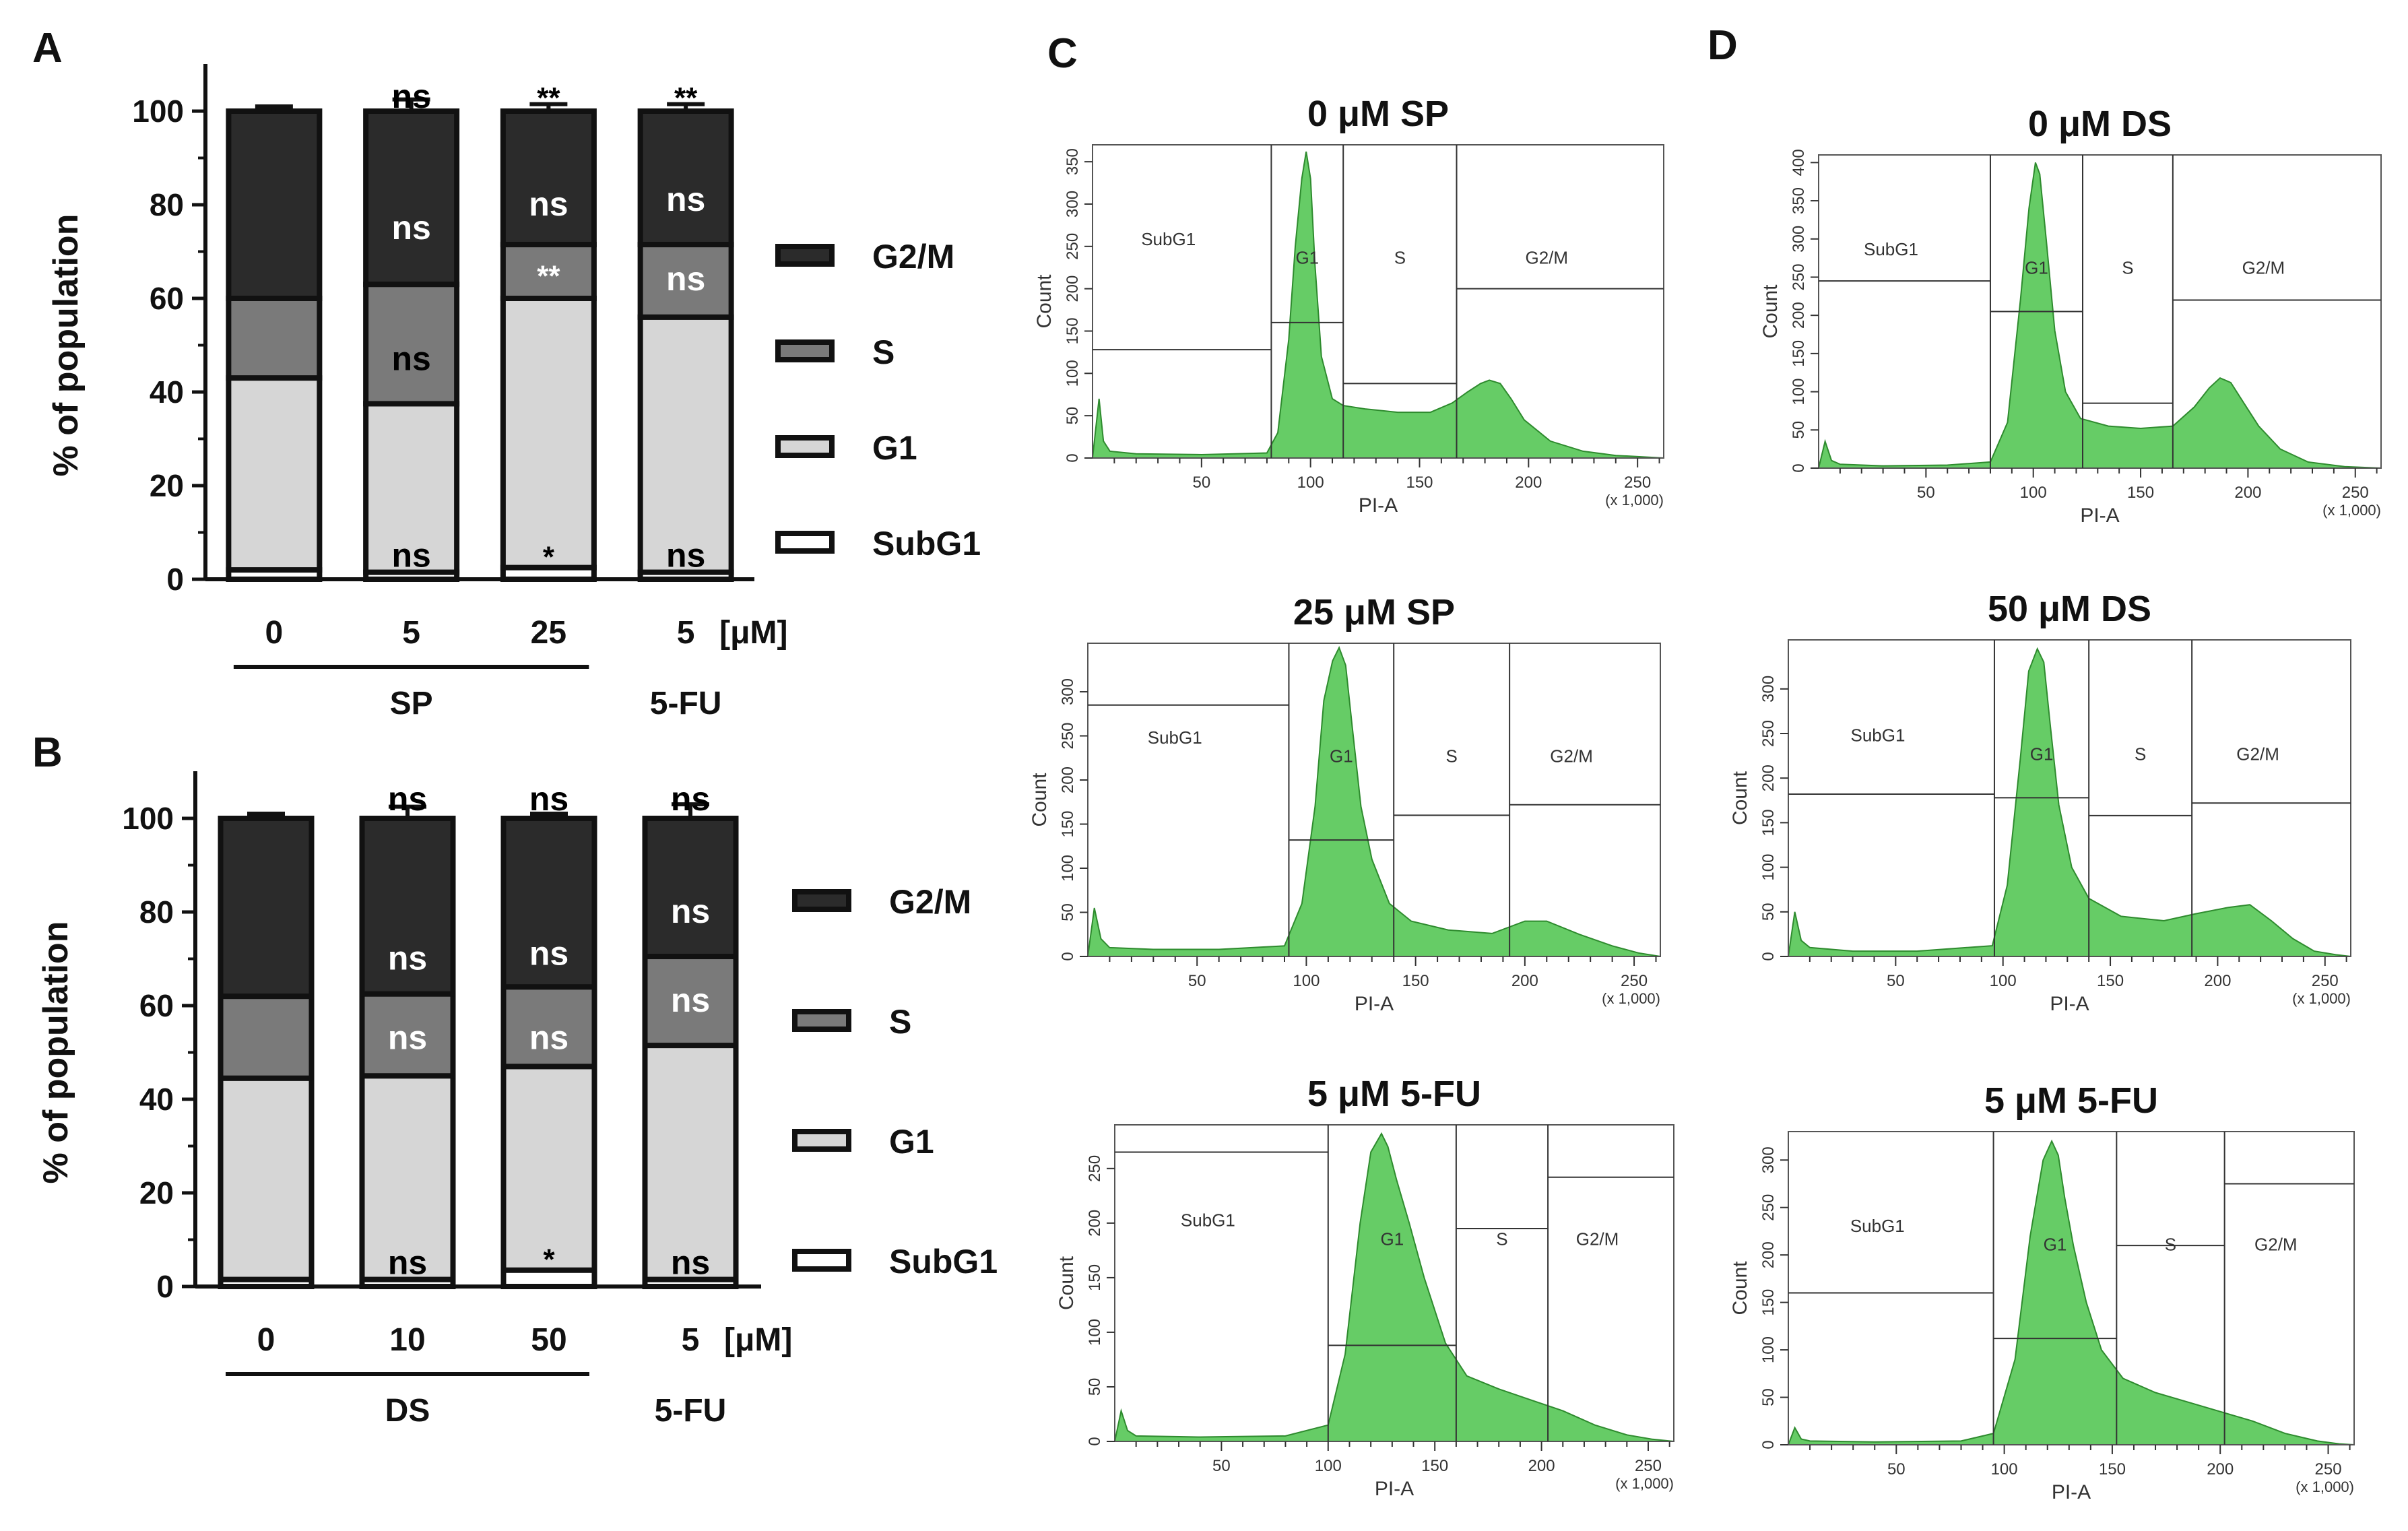 This screenshot has height=1531, width=2408. What do you see at coordinates (549, 556) in the screenshot?
I see `significance-label: *` at bounding box center [549, 556].